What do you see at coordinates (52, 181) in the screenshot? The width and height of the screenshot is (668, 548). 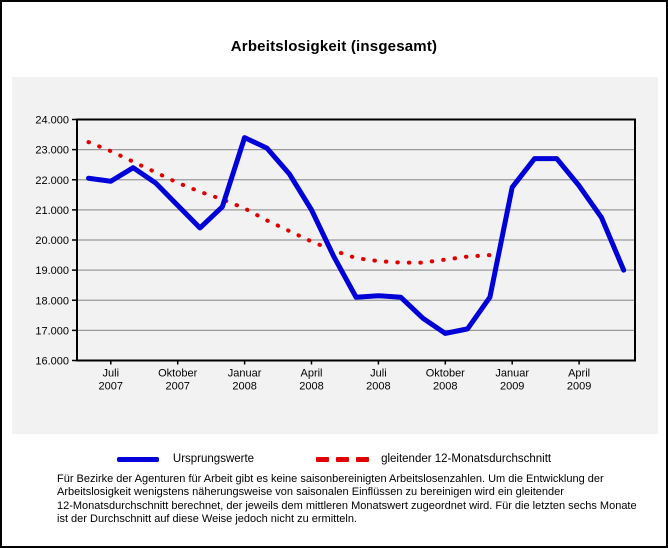 I see `y-axis-label: 22.000` at bounding box center [52, 181].